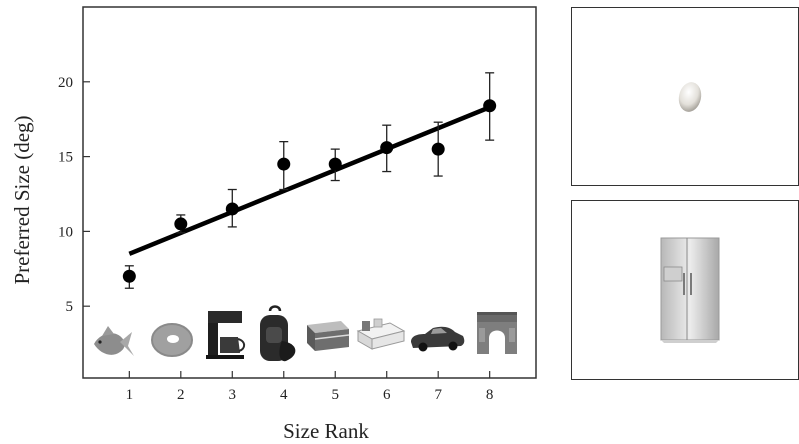 This screenshot has width=799, height=444. What do you see at coordinates (310, 387) in the screenshot?
I see `x-axis-ticks: 1 2 3 4 5 6 7 8` at bounding box center [310, 387].